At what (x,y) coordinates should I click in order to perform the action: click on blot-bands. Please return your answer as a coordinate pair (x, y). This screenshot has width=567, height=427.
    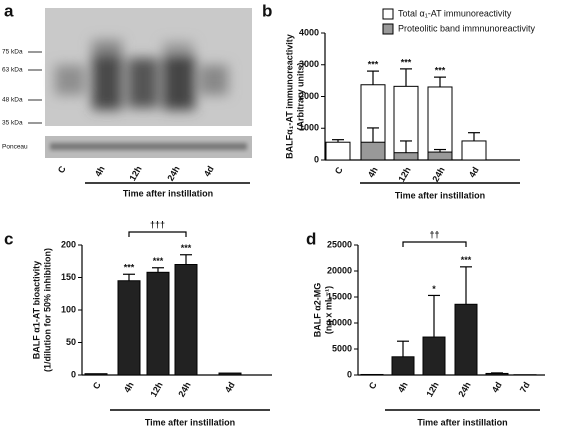
    Looking at the image, I should click on (141, 75).